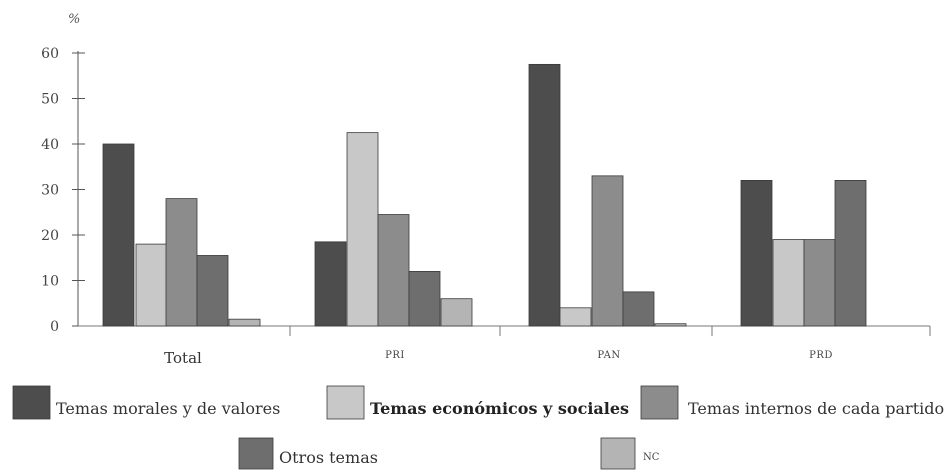 The image size is (946, 472). I want to click on category-label-total: Total, so click(183, 358).